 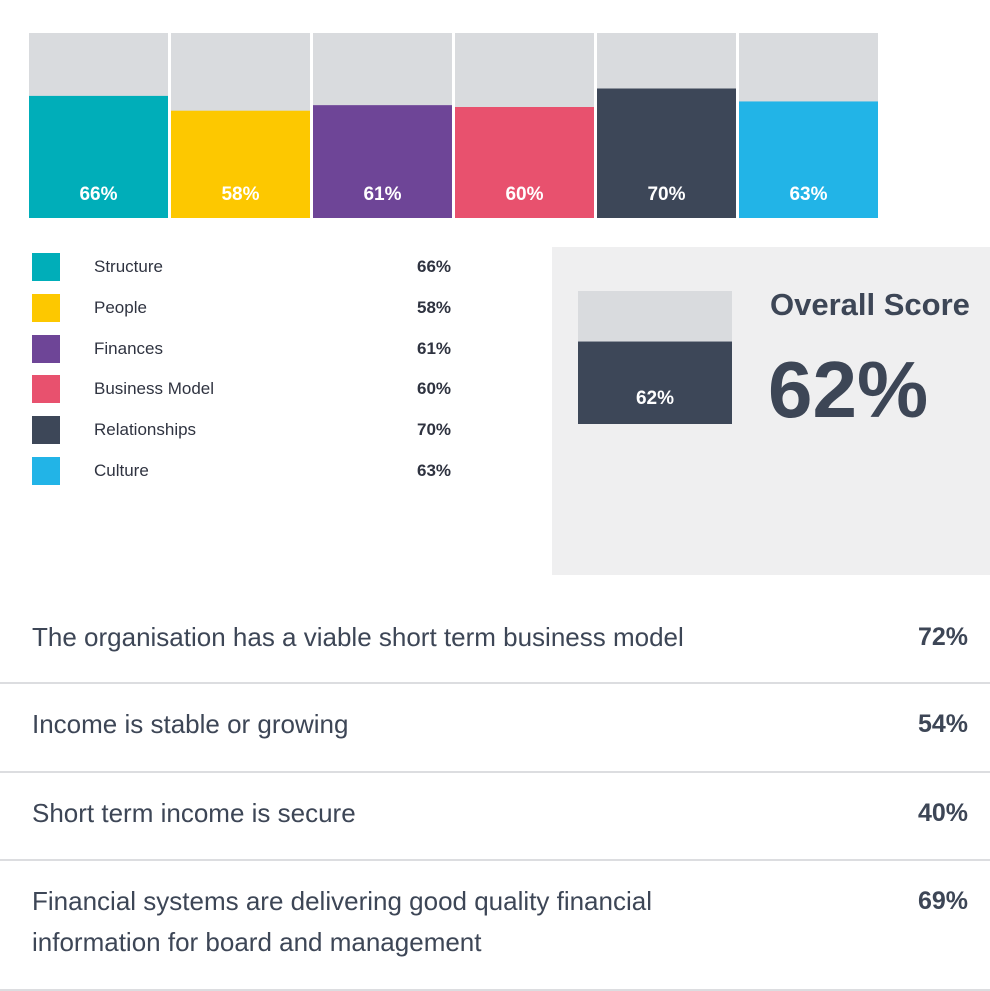 What do you see at coordinates (655, 382) in the screenshot?
I see `overall-bar-fill` at bounding box center [655, 382].